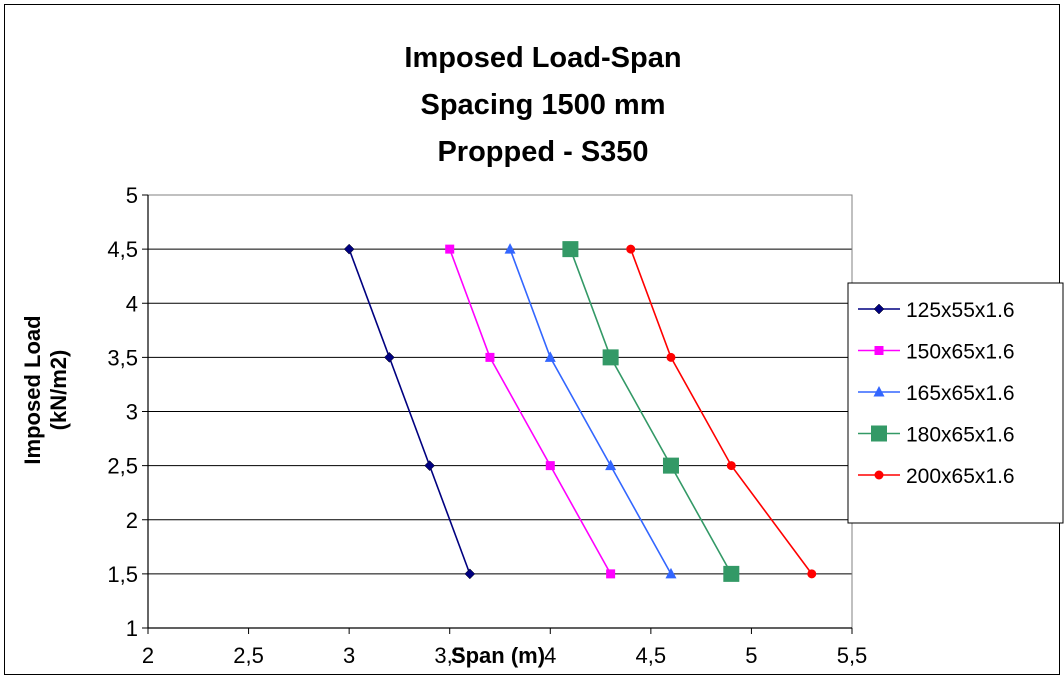 The image size is (1064, 679). I want to click on legend-item-0: 125x55x1.6, so click(936, 310).